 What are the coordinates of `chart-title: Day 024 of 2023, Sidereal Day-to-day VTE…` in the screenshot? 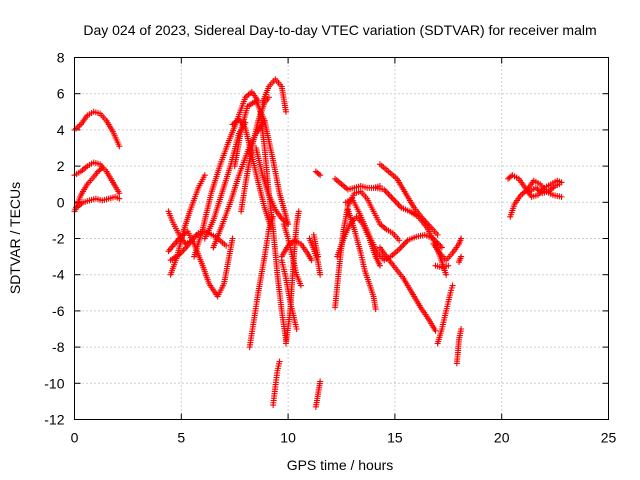 It's located at (339, 30).